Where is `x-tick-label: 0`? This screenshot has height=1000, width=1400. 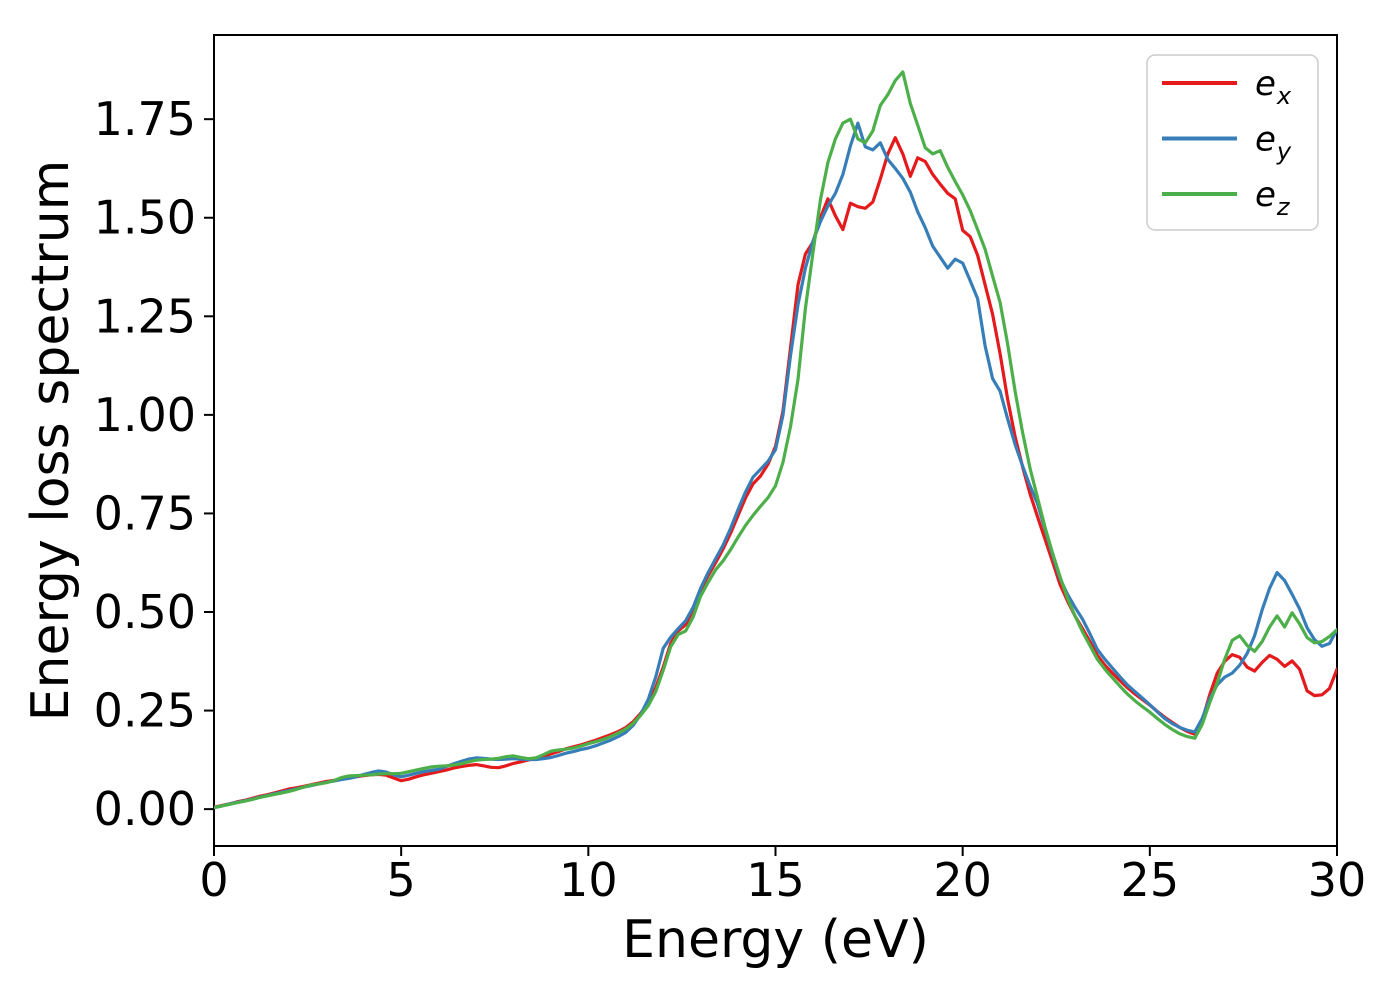 x-tick-label: 0 is located at coordinates (213, 880).